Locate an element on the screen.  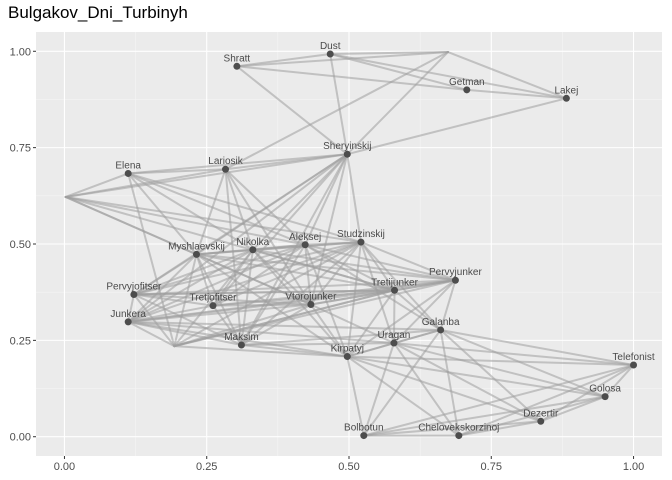
node-label: Pervyjunker is located at coordinates (455, 272).